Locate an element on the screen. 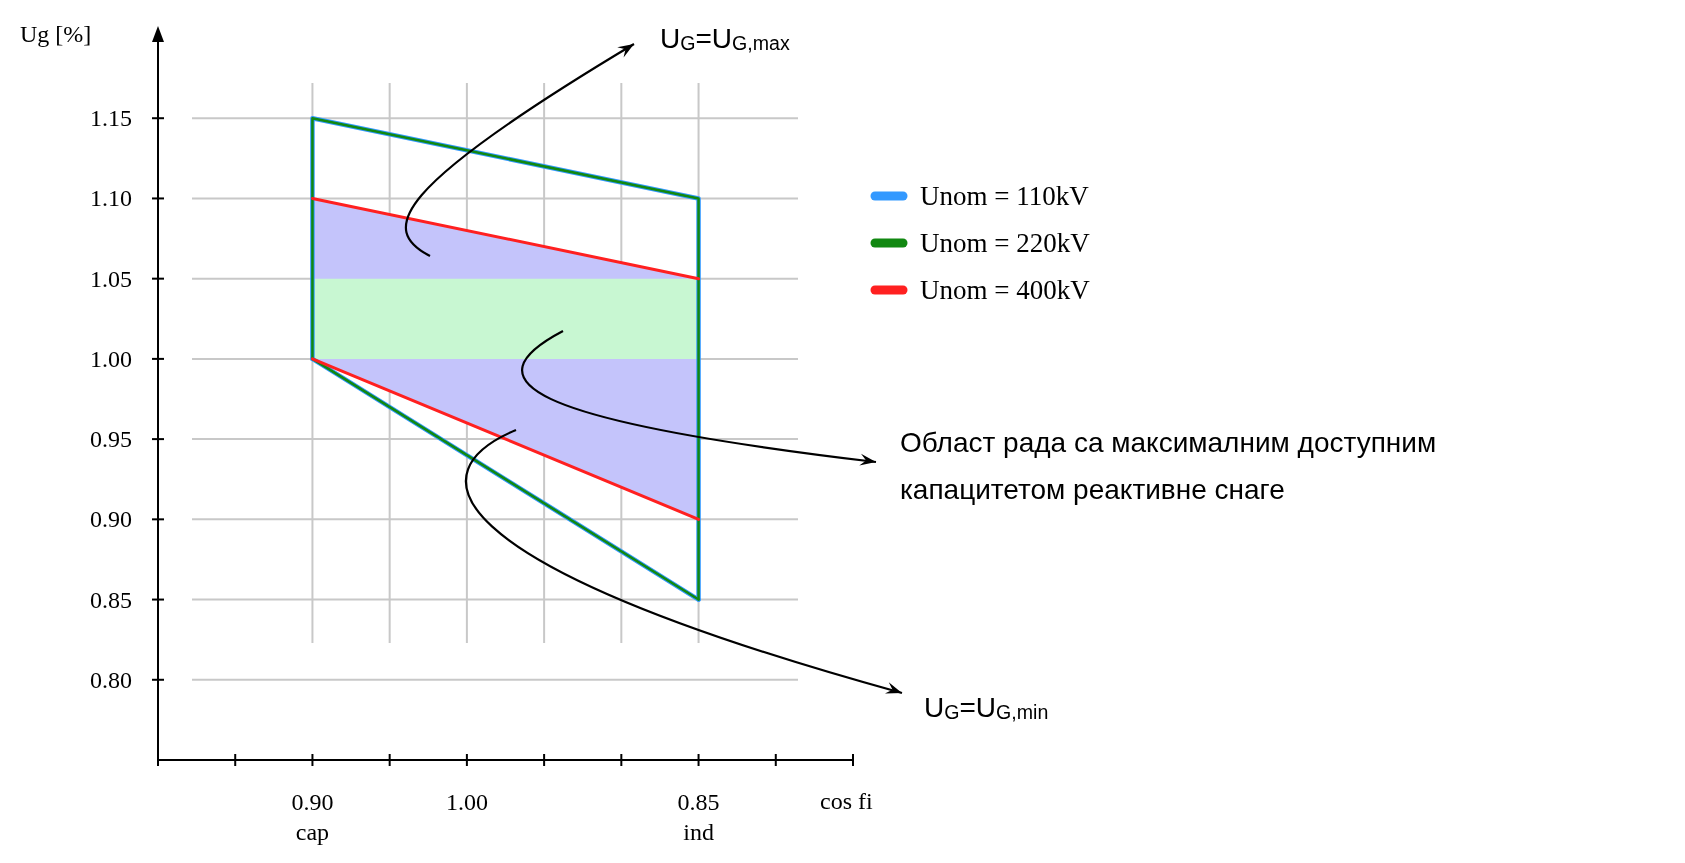 The width and height of the screenshot is (1685, 863). y-tick-label: 1.05 is located at coordinates (111, 278).